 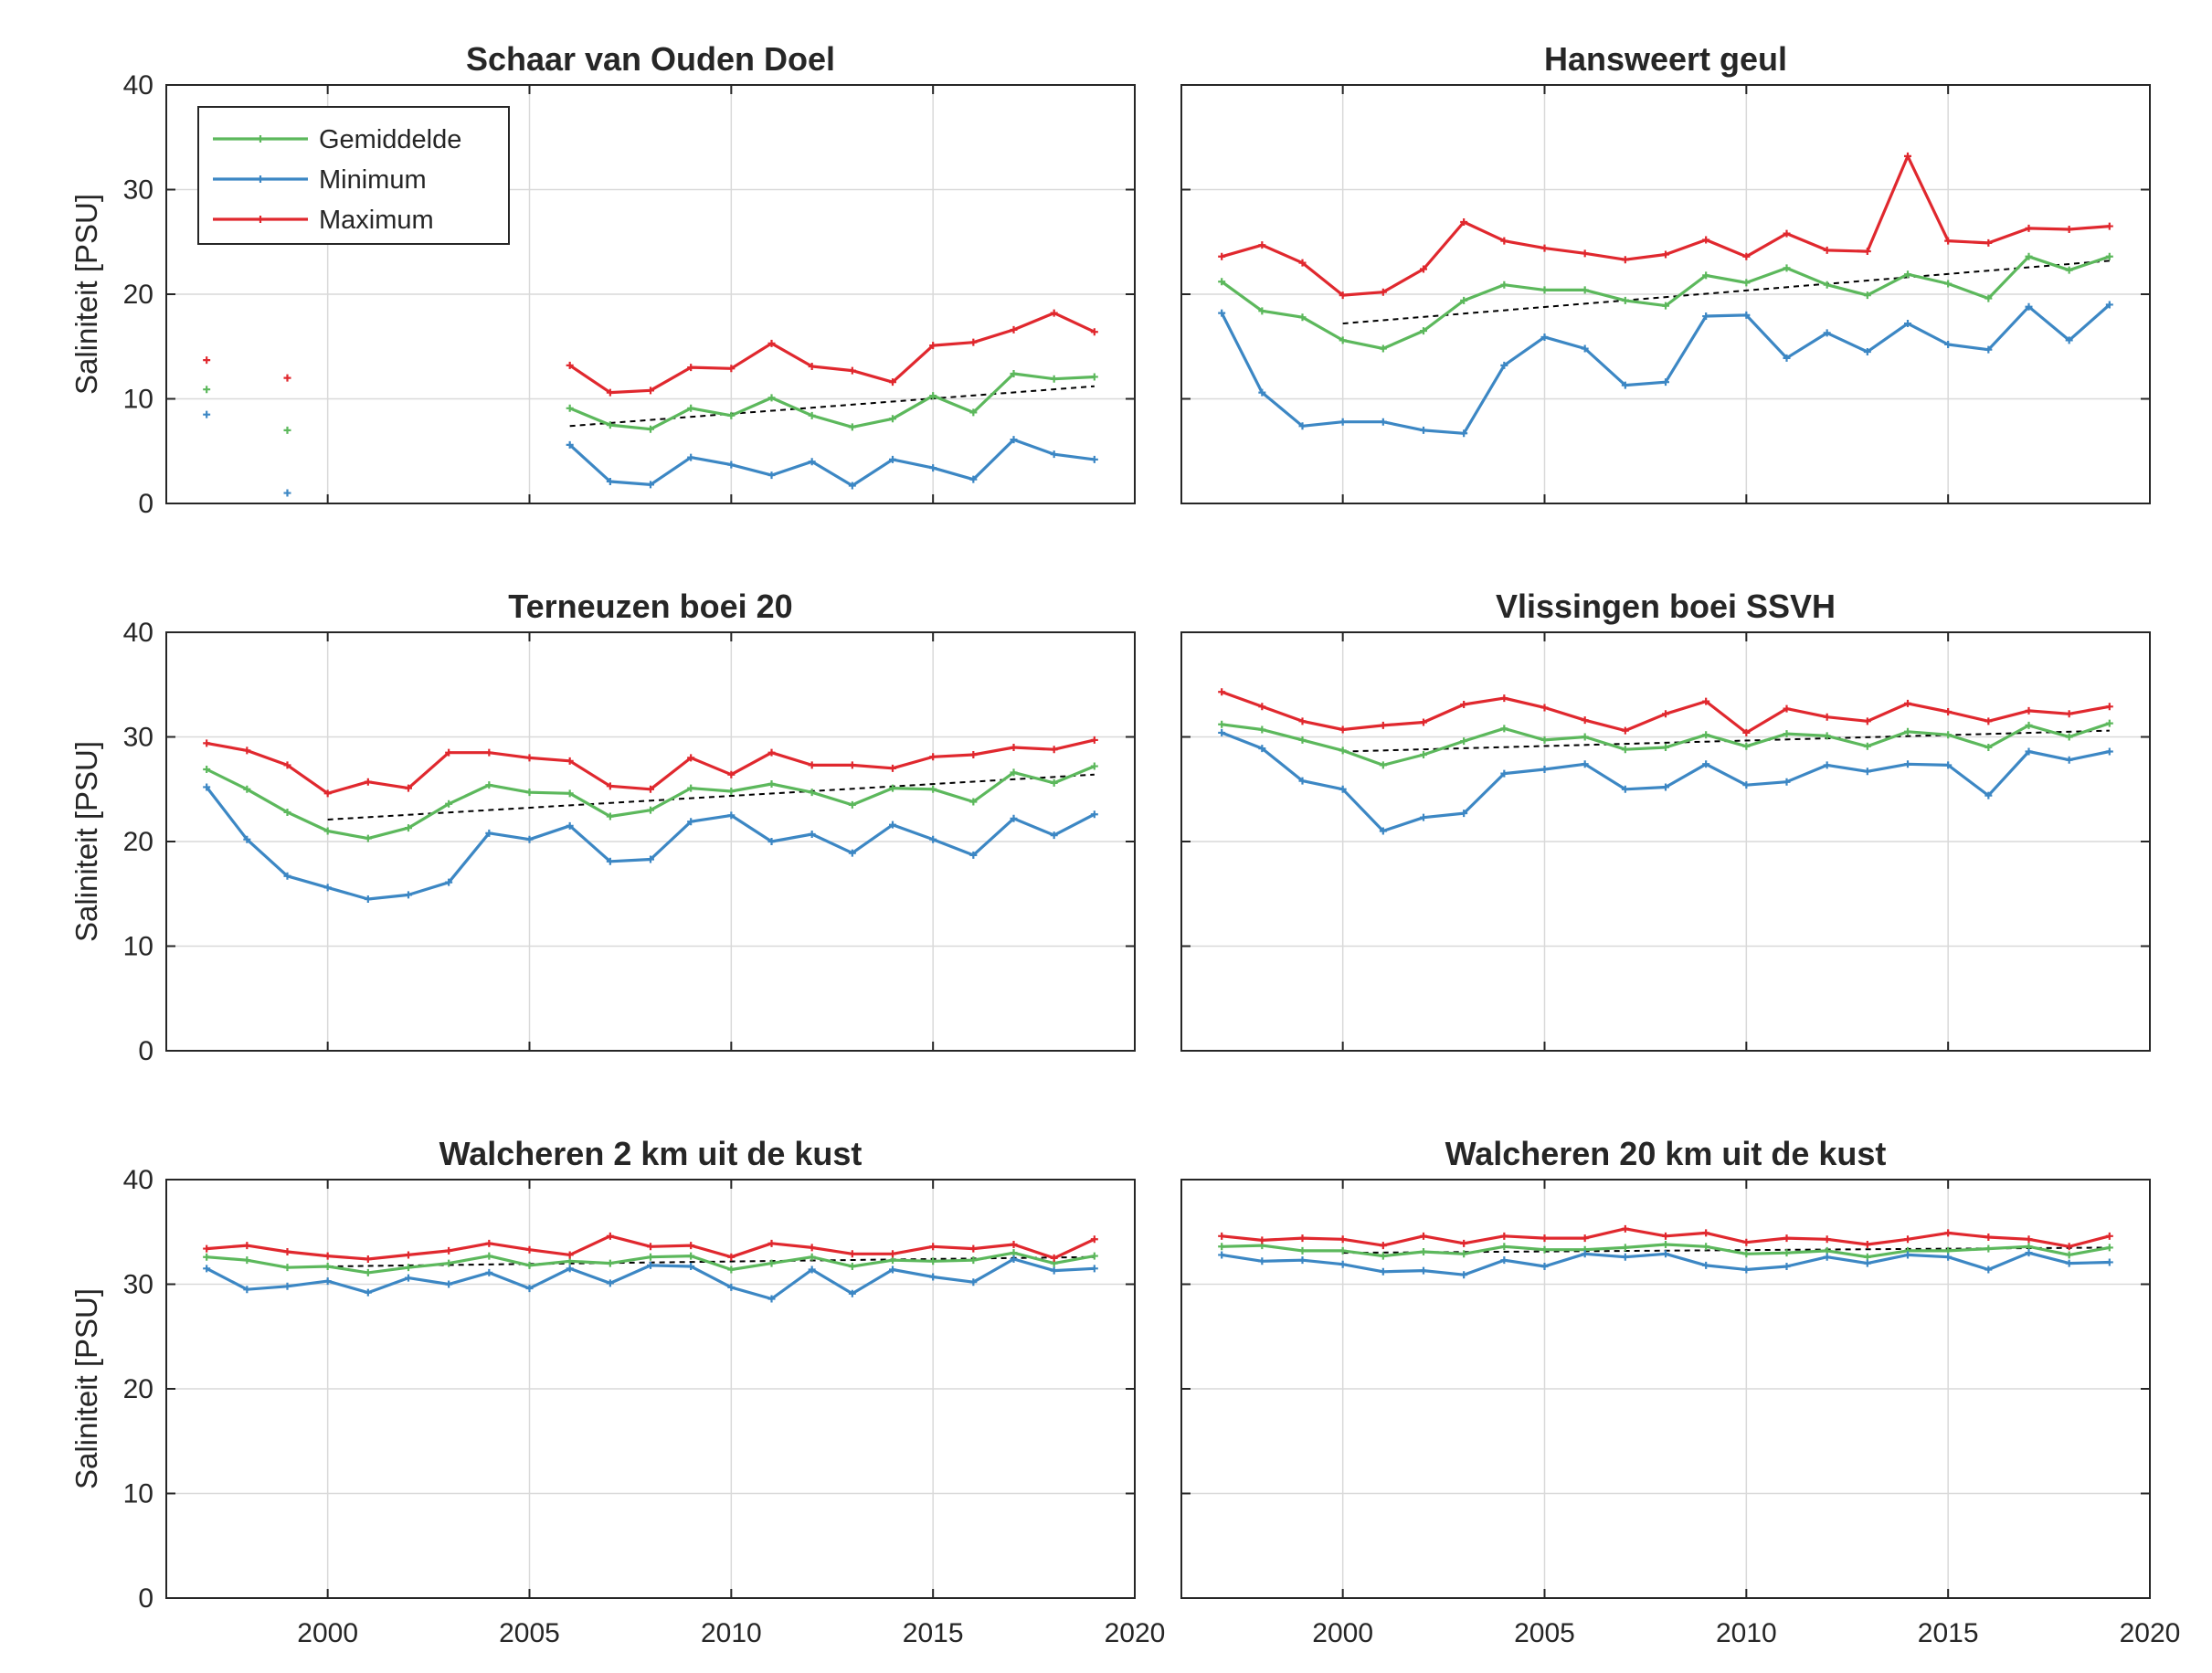 What do you see at coordinates (353, 175) in the screenshot?
I see `legend-box` at bounding box center [353, 175].